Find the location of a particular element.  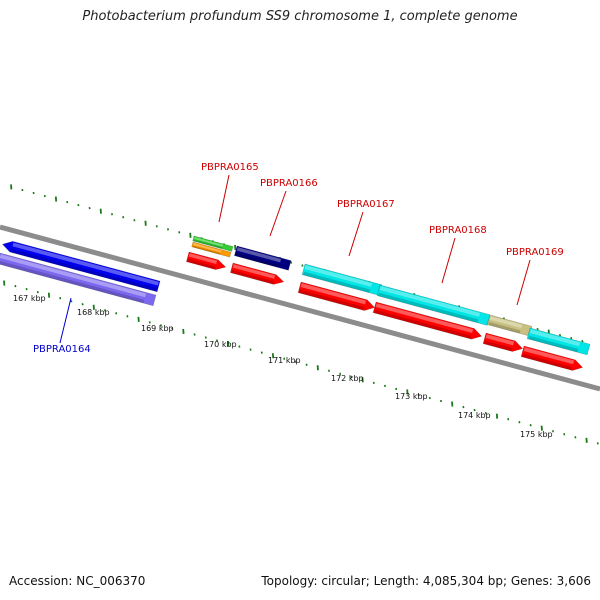

scale-label: 174 kbp is located at coordinates (474, 415).